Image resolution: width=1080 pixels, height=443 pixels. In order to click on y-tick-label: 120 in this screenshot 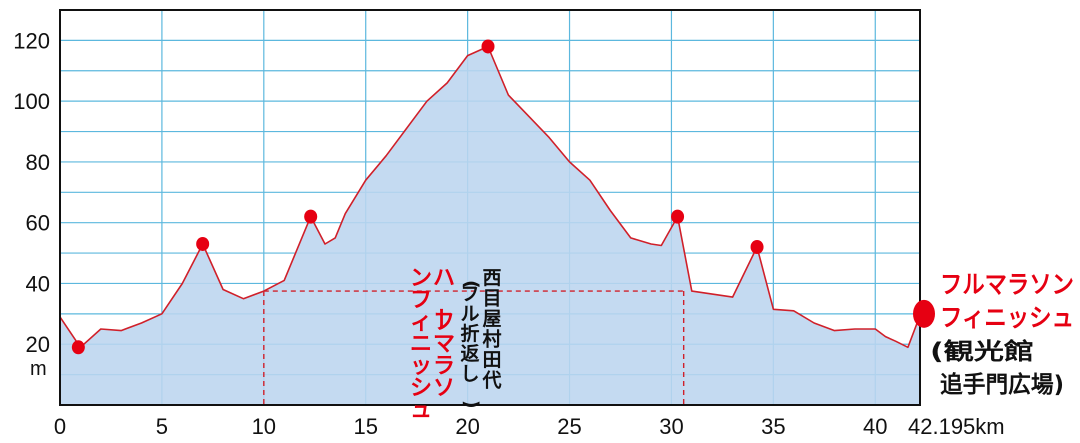, I will do `click(31, 40)`.